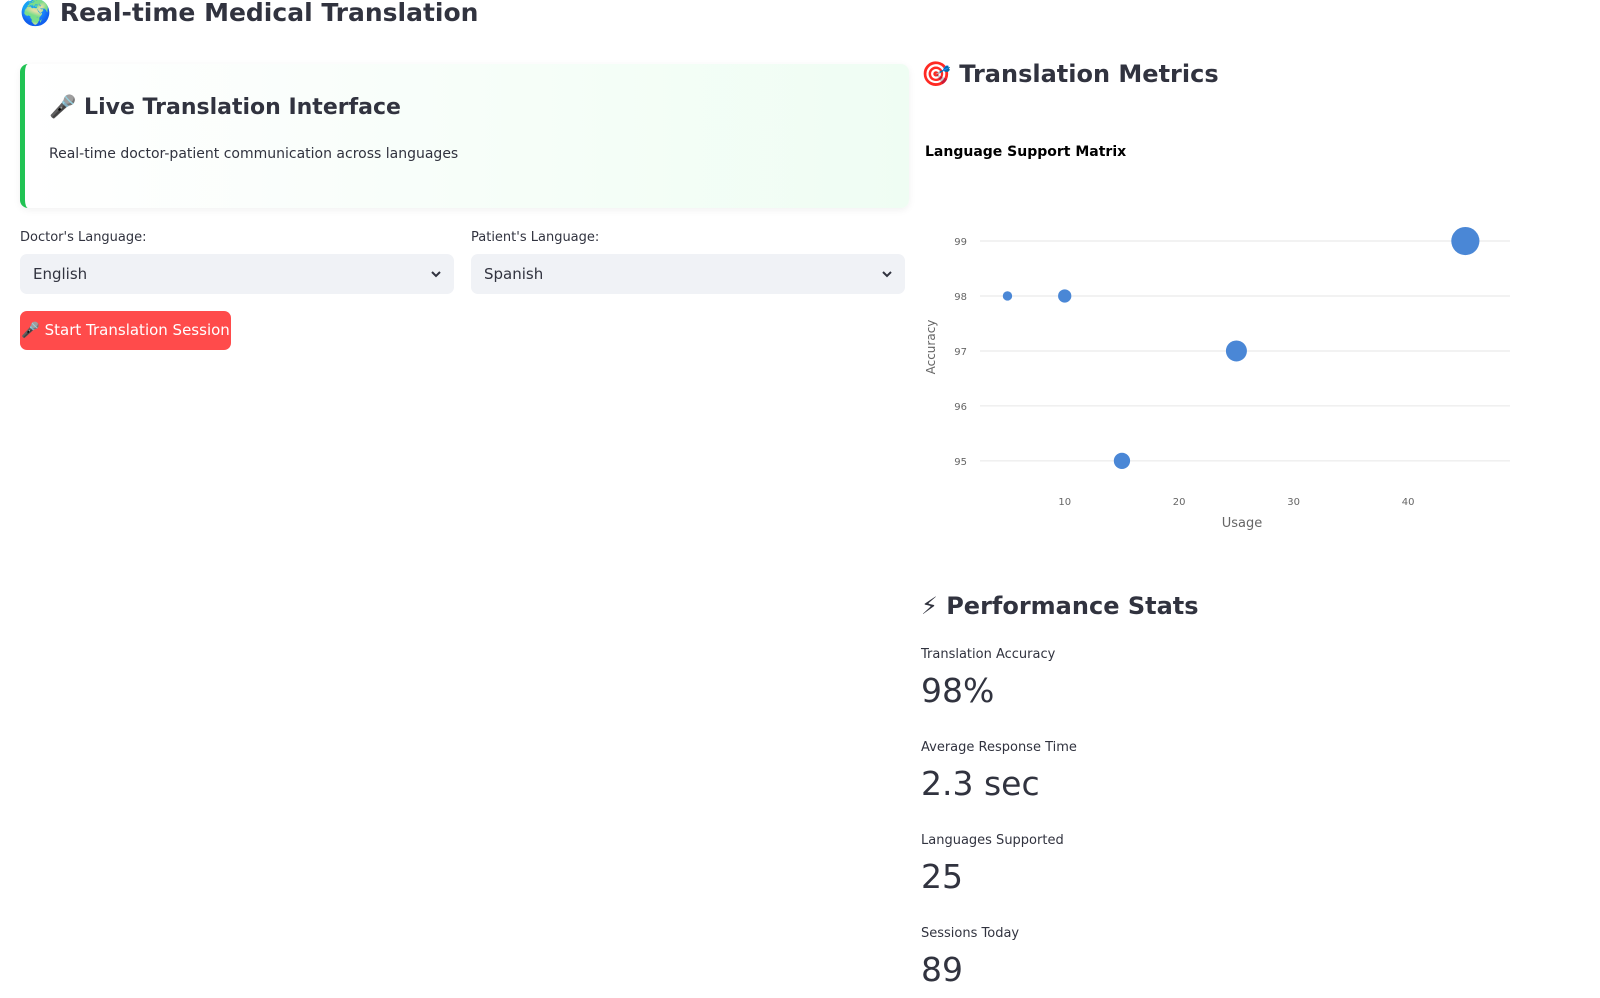 The height and width of the screenshot is (998, 1600). Describe the element at coordinates (1179, 502) in the screenshot. I see `x-tick-label: 20` at that location.